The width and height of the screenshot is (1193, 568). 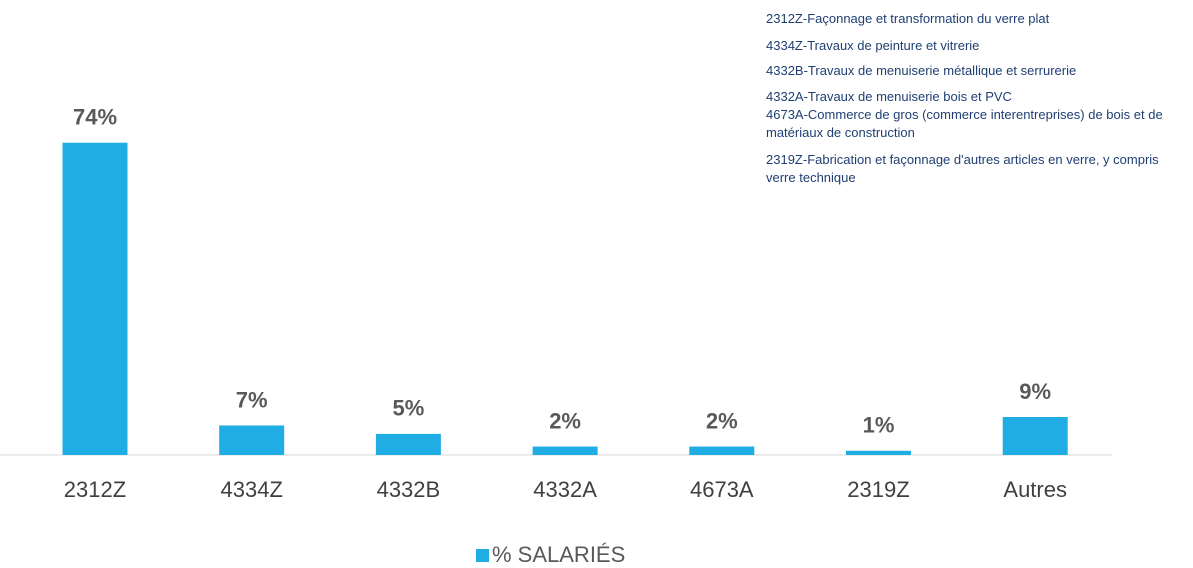 What do you see at coordinates (252, 489) in the screenshot?
I see `x-tick-label: 4334Z` at bounding box center [252, 489].